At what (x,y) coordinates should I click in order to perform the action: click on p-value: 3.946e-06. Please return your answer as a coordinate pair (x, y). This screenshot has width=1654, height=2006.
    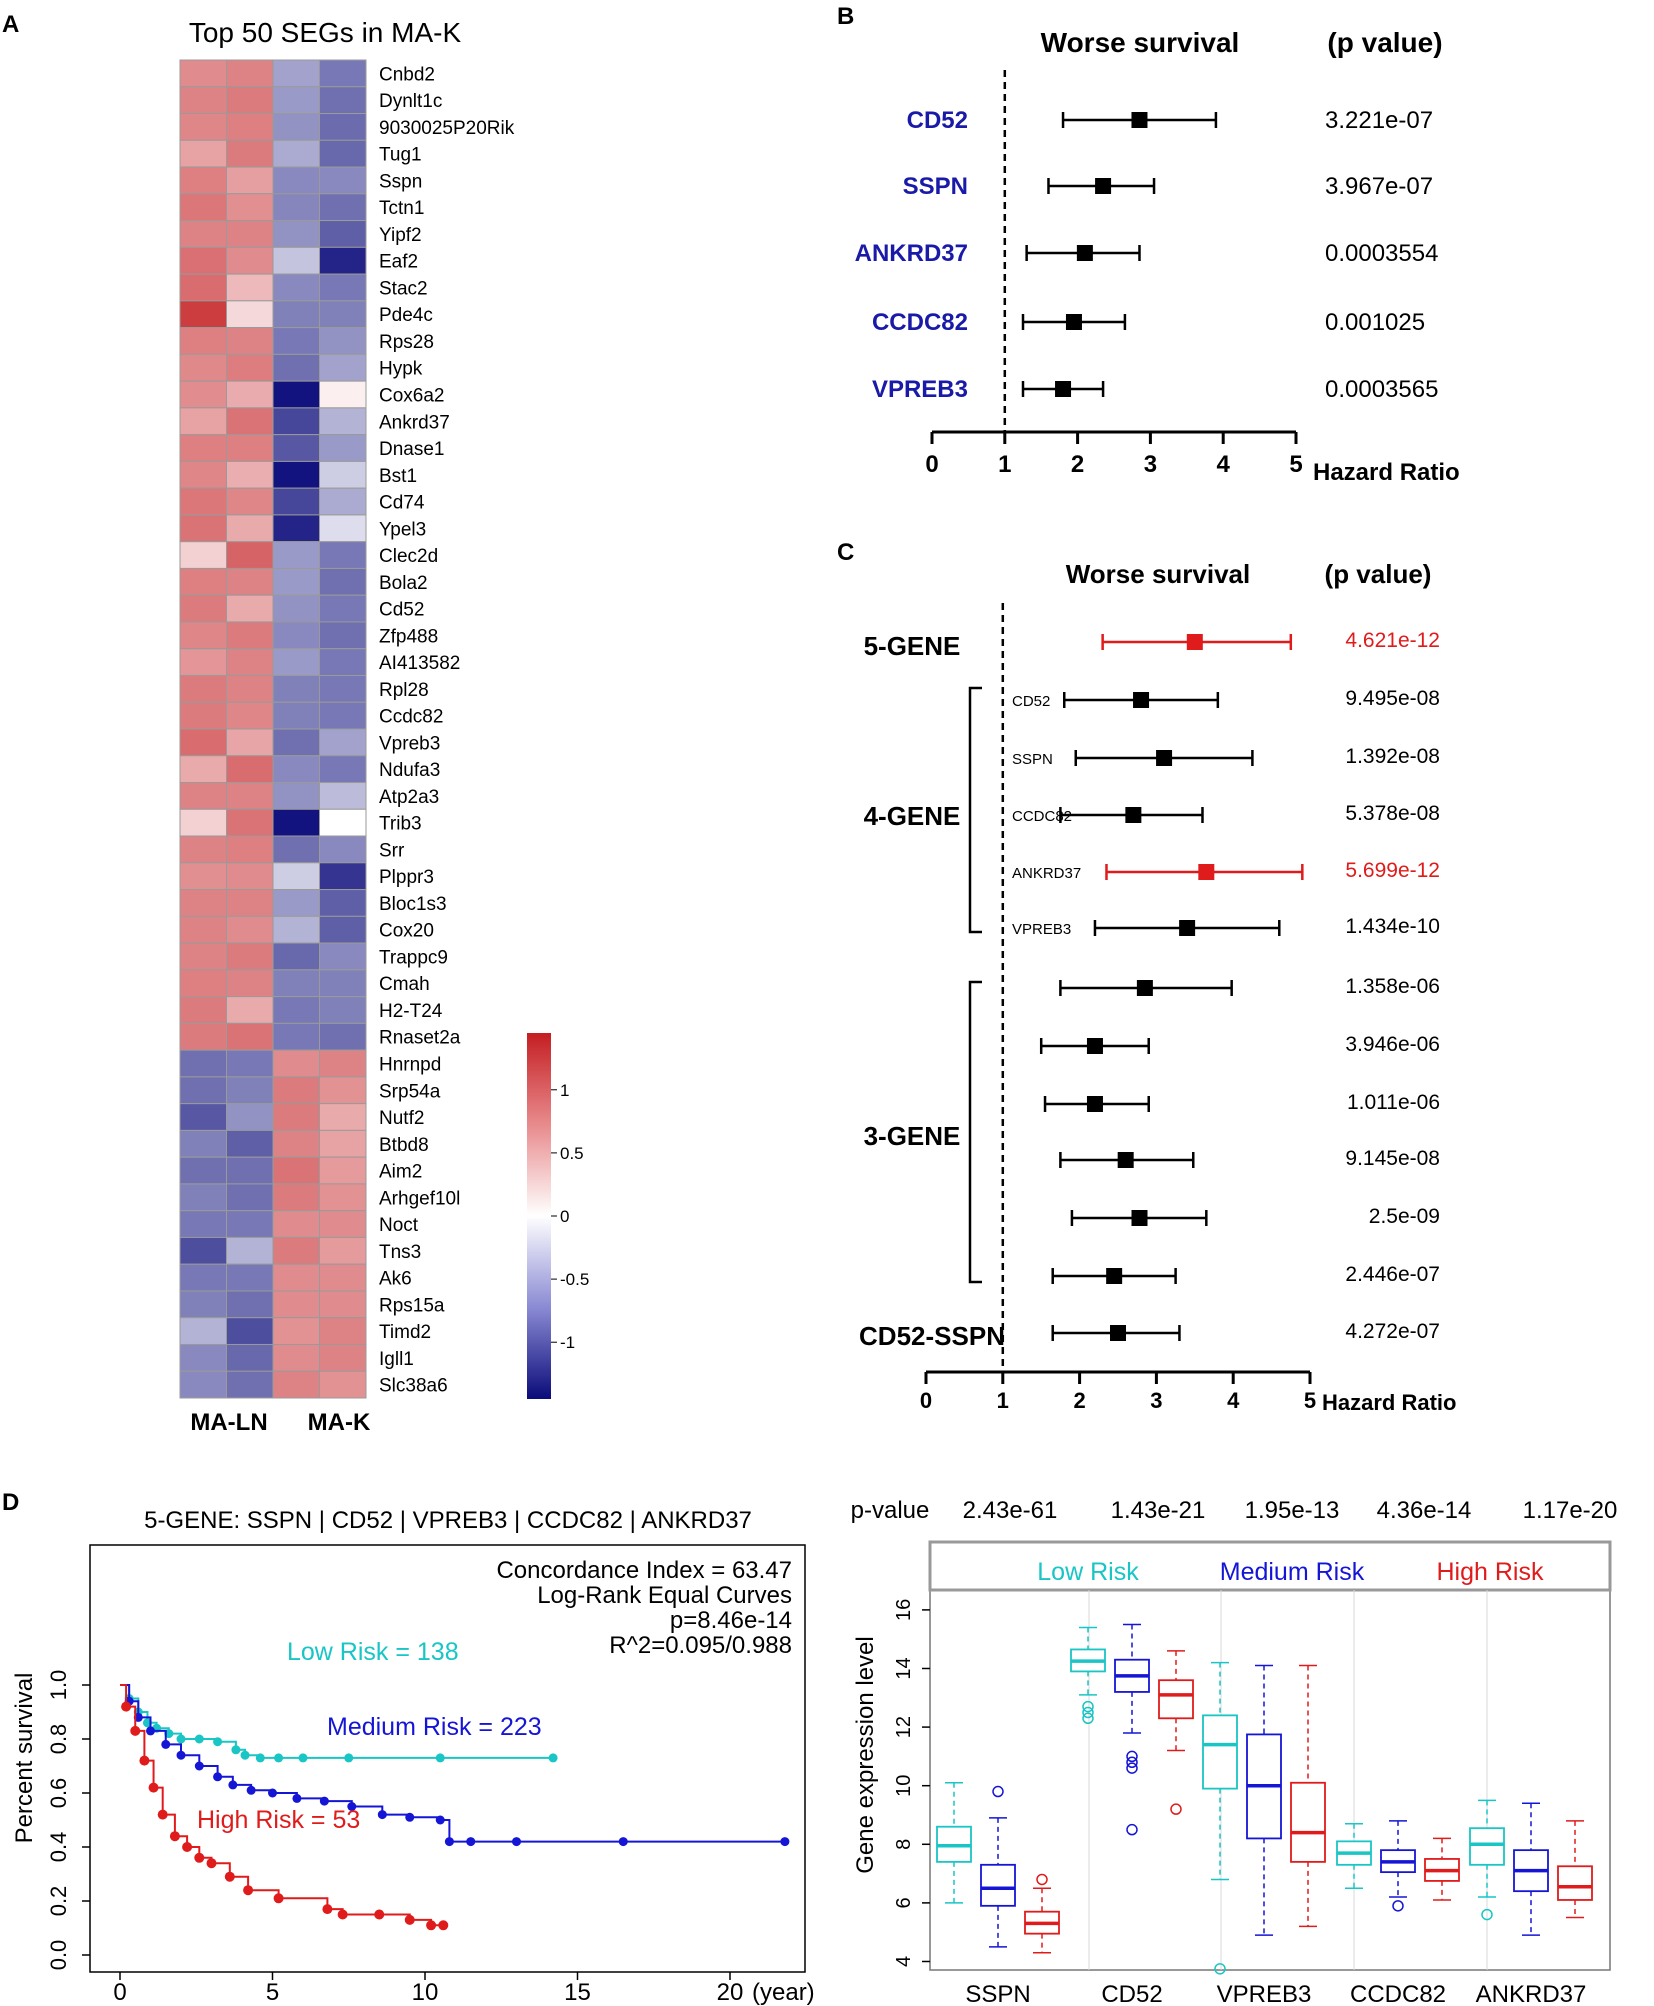
    Looking at the image, I should click on (1392, 1044).